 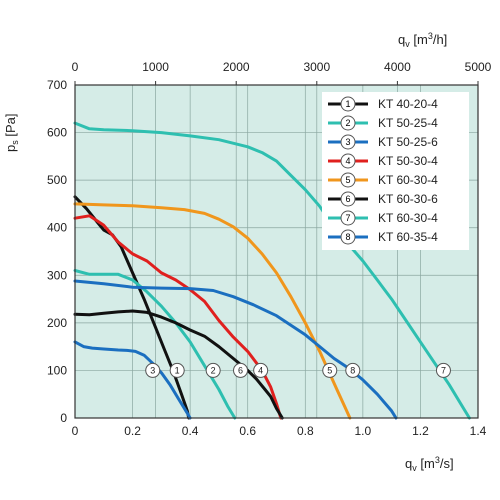 I want to click on legend-label: KT 50-30-4, so click(x=408, y=161).